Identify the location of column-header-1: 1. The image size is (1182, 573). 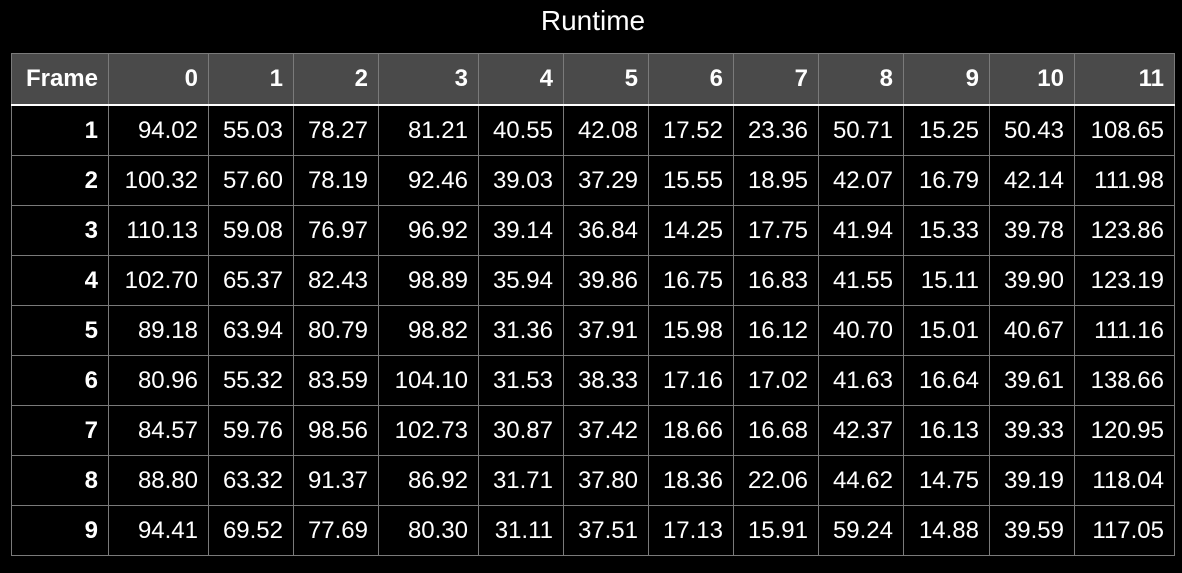
(251, 79).